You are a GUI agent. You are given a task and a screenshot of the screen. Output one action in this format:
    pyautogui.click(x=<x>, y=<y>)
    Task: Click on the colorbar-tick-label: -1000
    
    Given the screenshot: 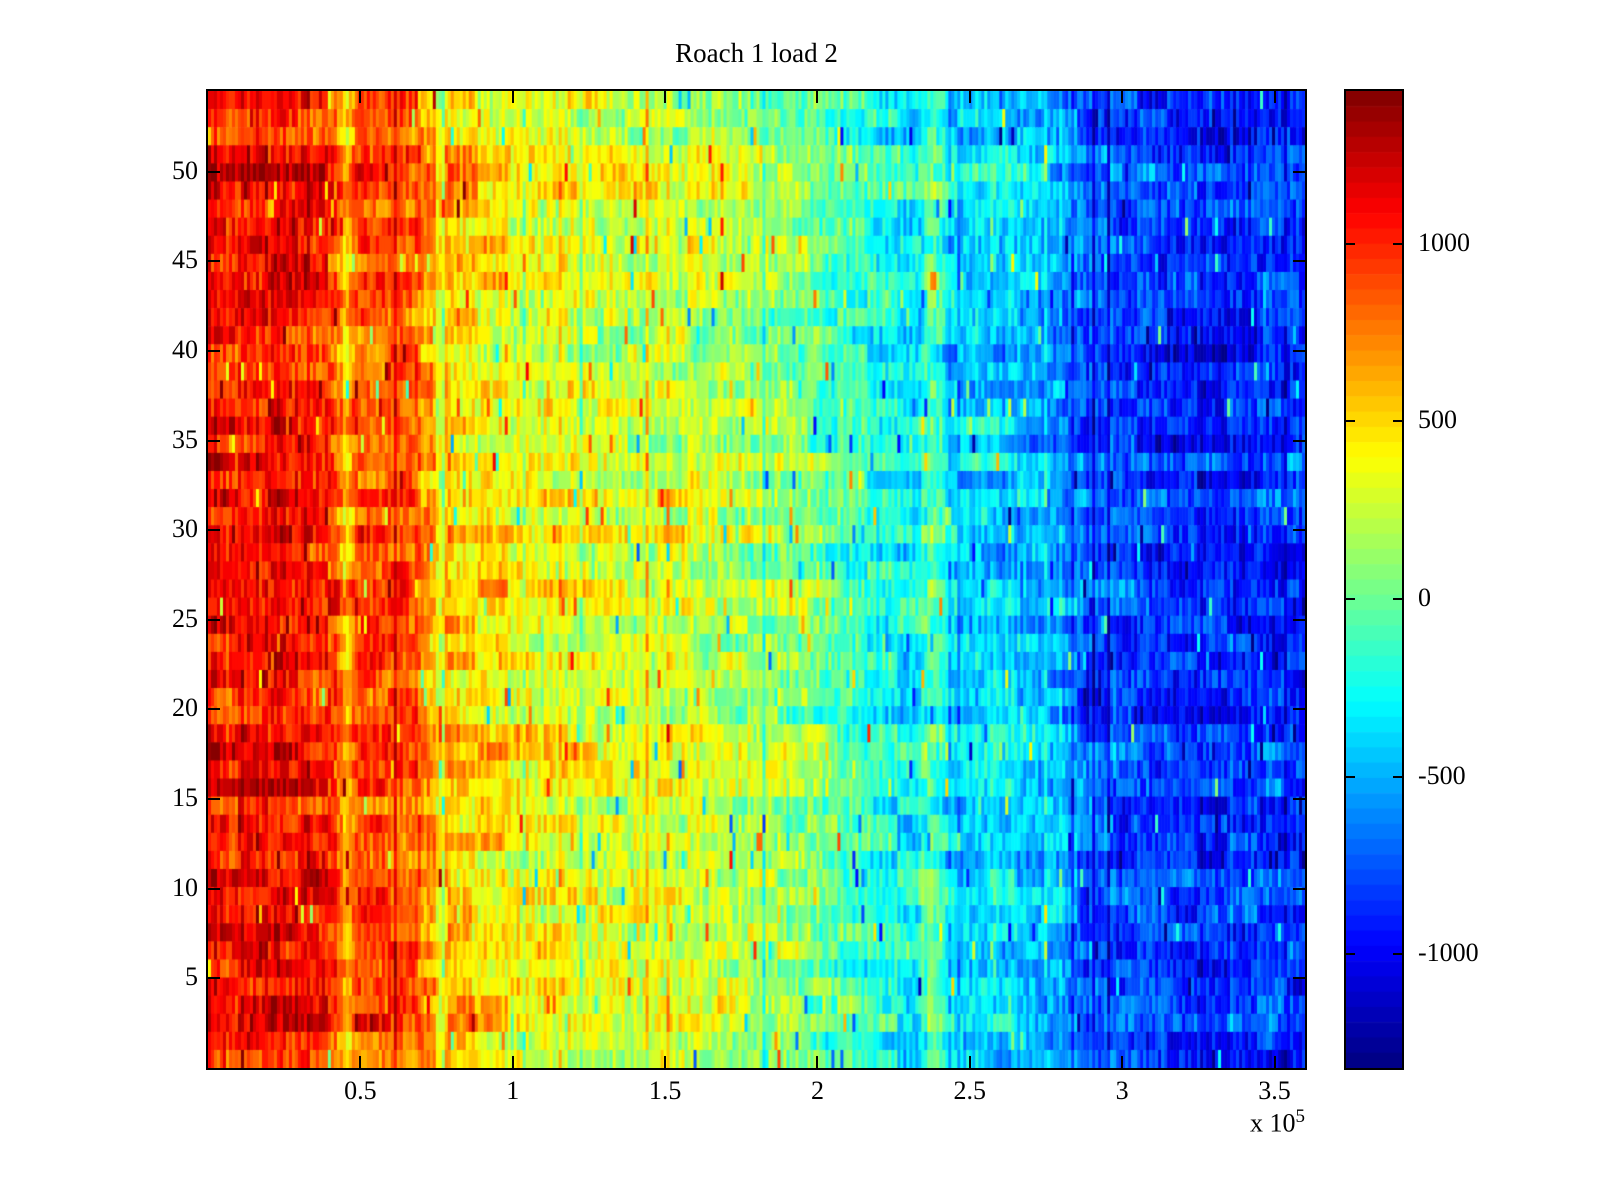 What is the action you would take?
    pyautogui.click(x=1448, y=953)
    